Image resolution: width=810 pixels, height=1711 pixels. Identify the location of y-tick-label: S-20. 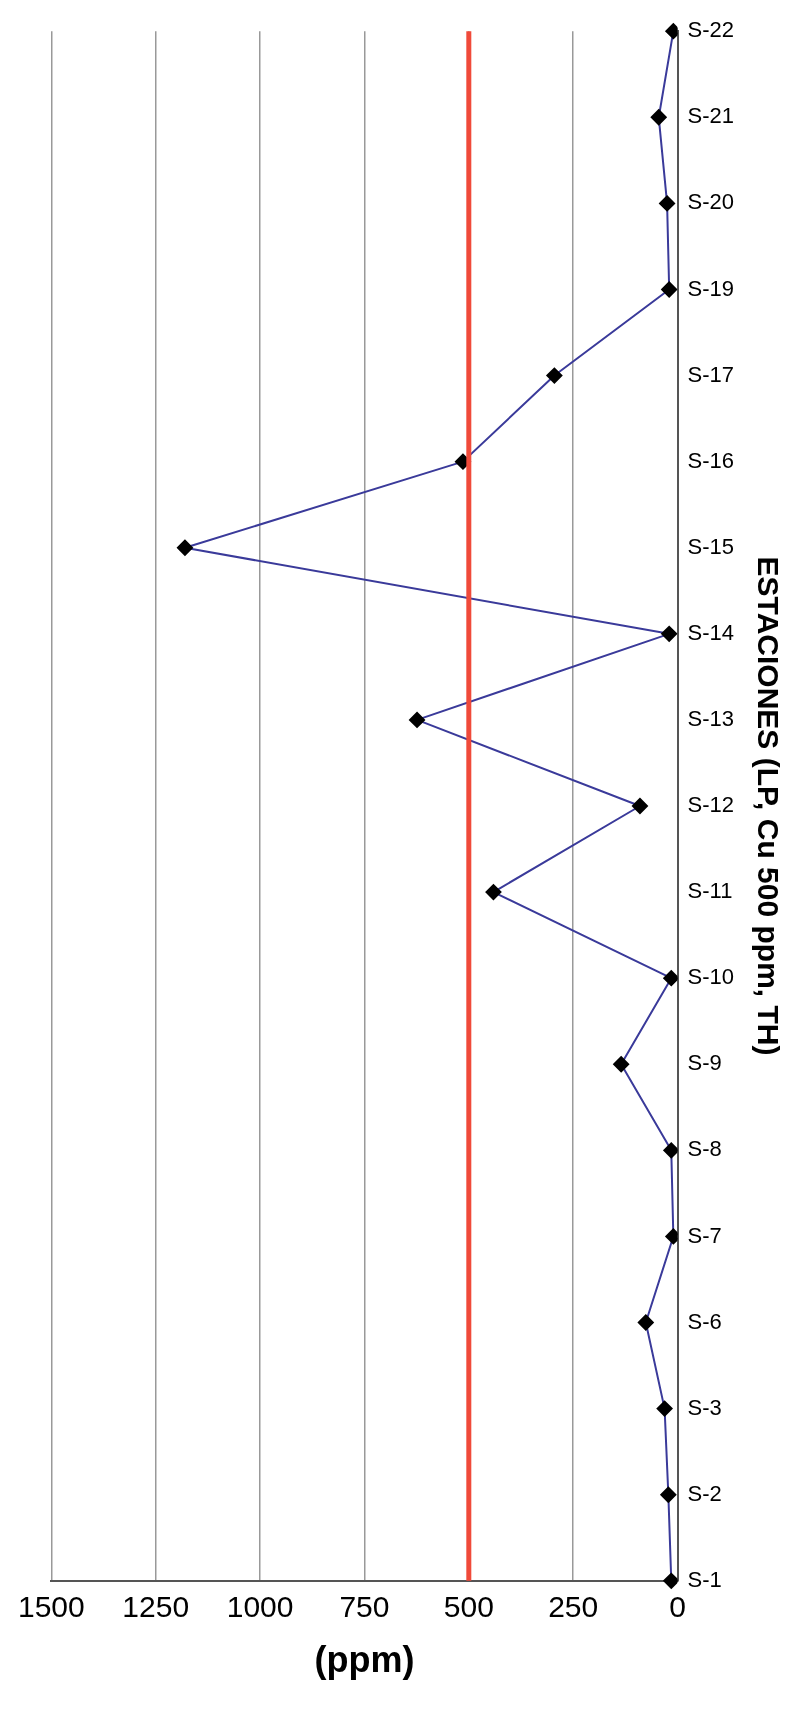
(711, 202).